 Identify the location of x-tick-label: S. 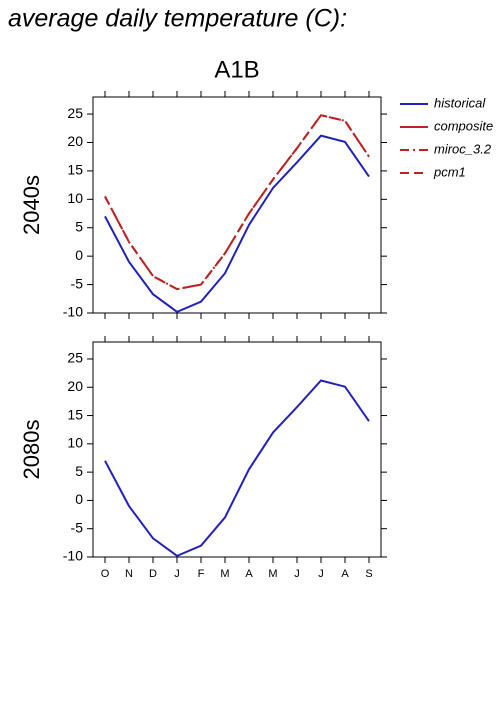
(368, 574).